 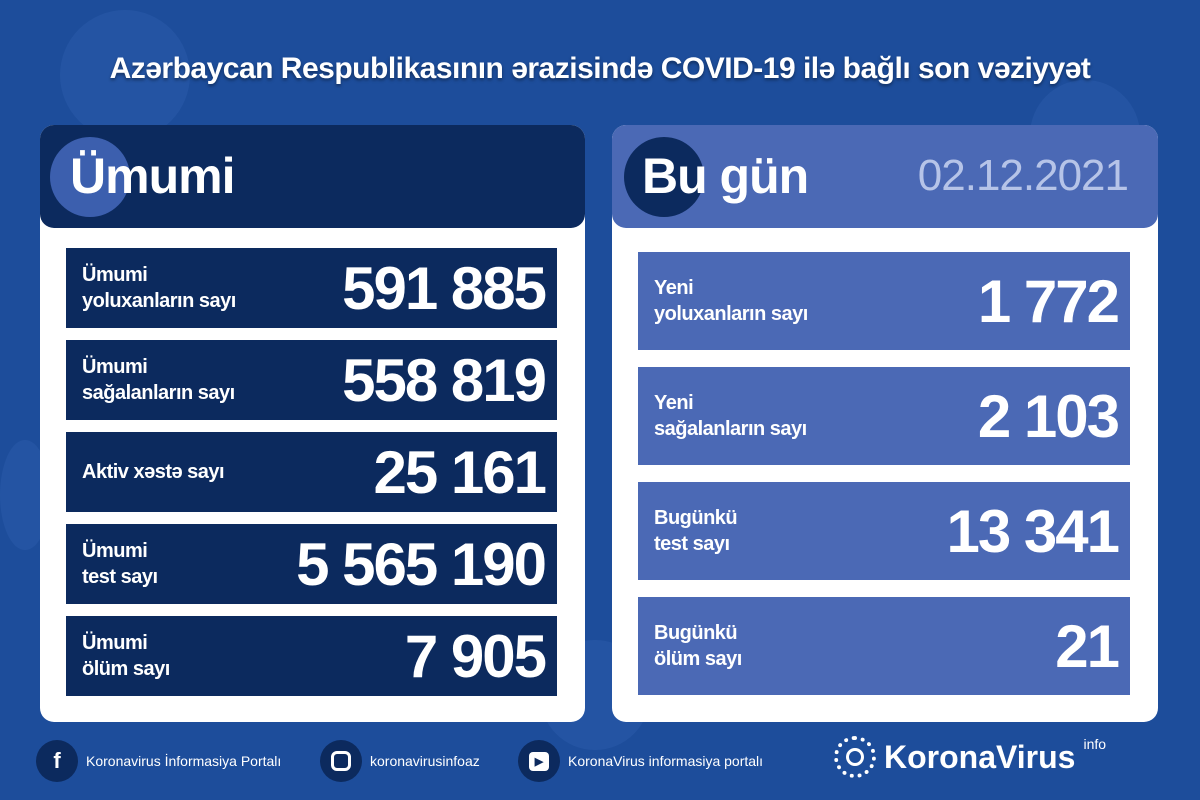 I want to click on facebook-label: Koronavirus İnformasiya Portalı, so click(x=184, y=761).